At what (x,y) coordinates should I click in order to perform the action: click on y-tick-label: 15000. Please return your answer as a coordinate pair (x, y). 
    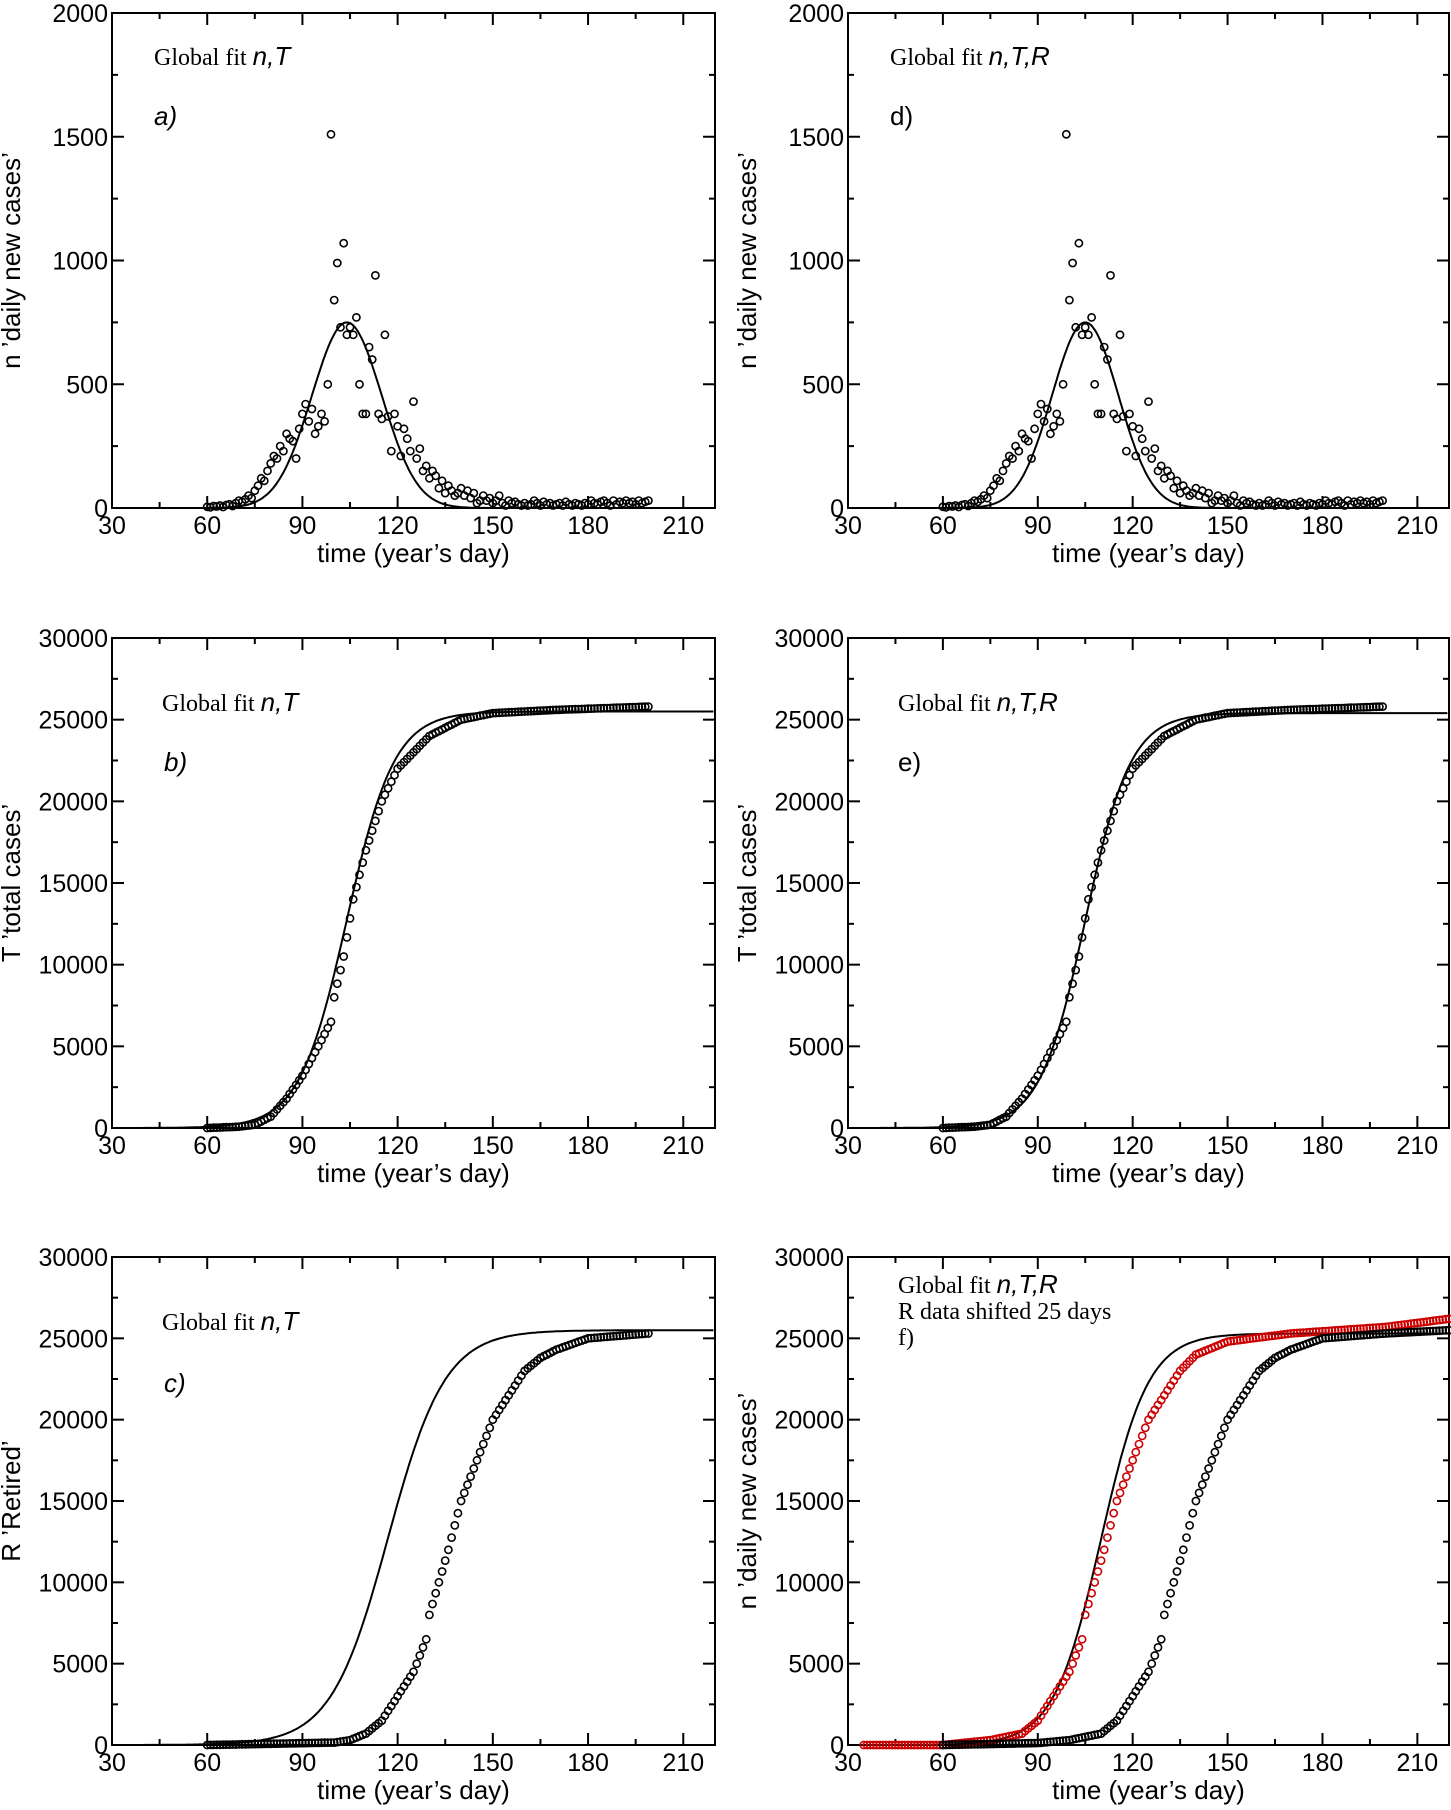
    Looking at the image, I should click on (809, 884).